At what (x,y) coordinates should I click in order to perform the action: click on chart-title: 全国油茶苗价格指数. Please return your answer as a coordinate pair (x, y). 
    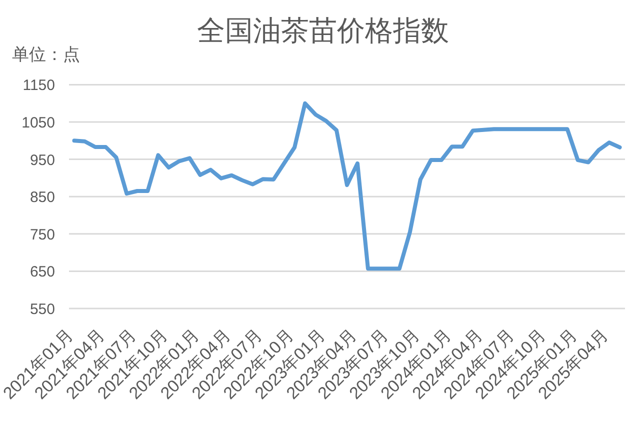
    Looking at the image, I should click on (323, 30).